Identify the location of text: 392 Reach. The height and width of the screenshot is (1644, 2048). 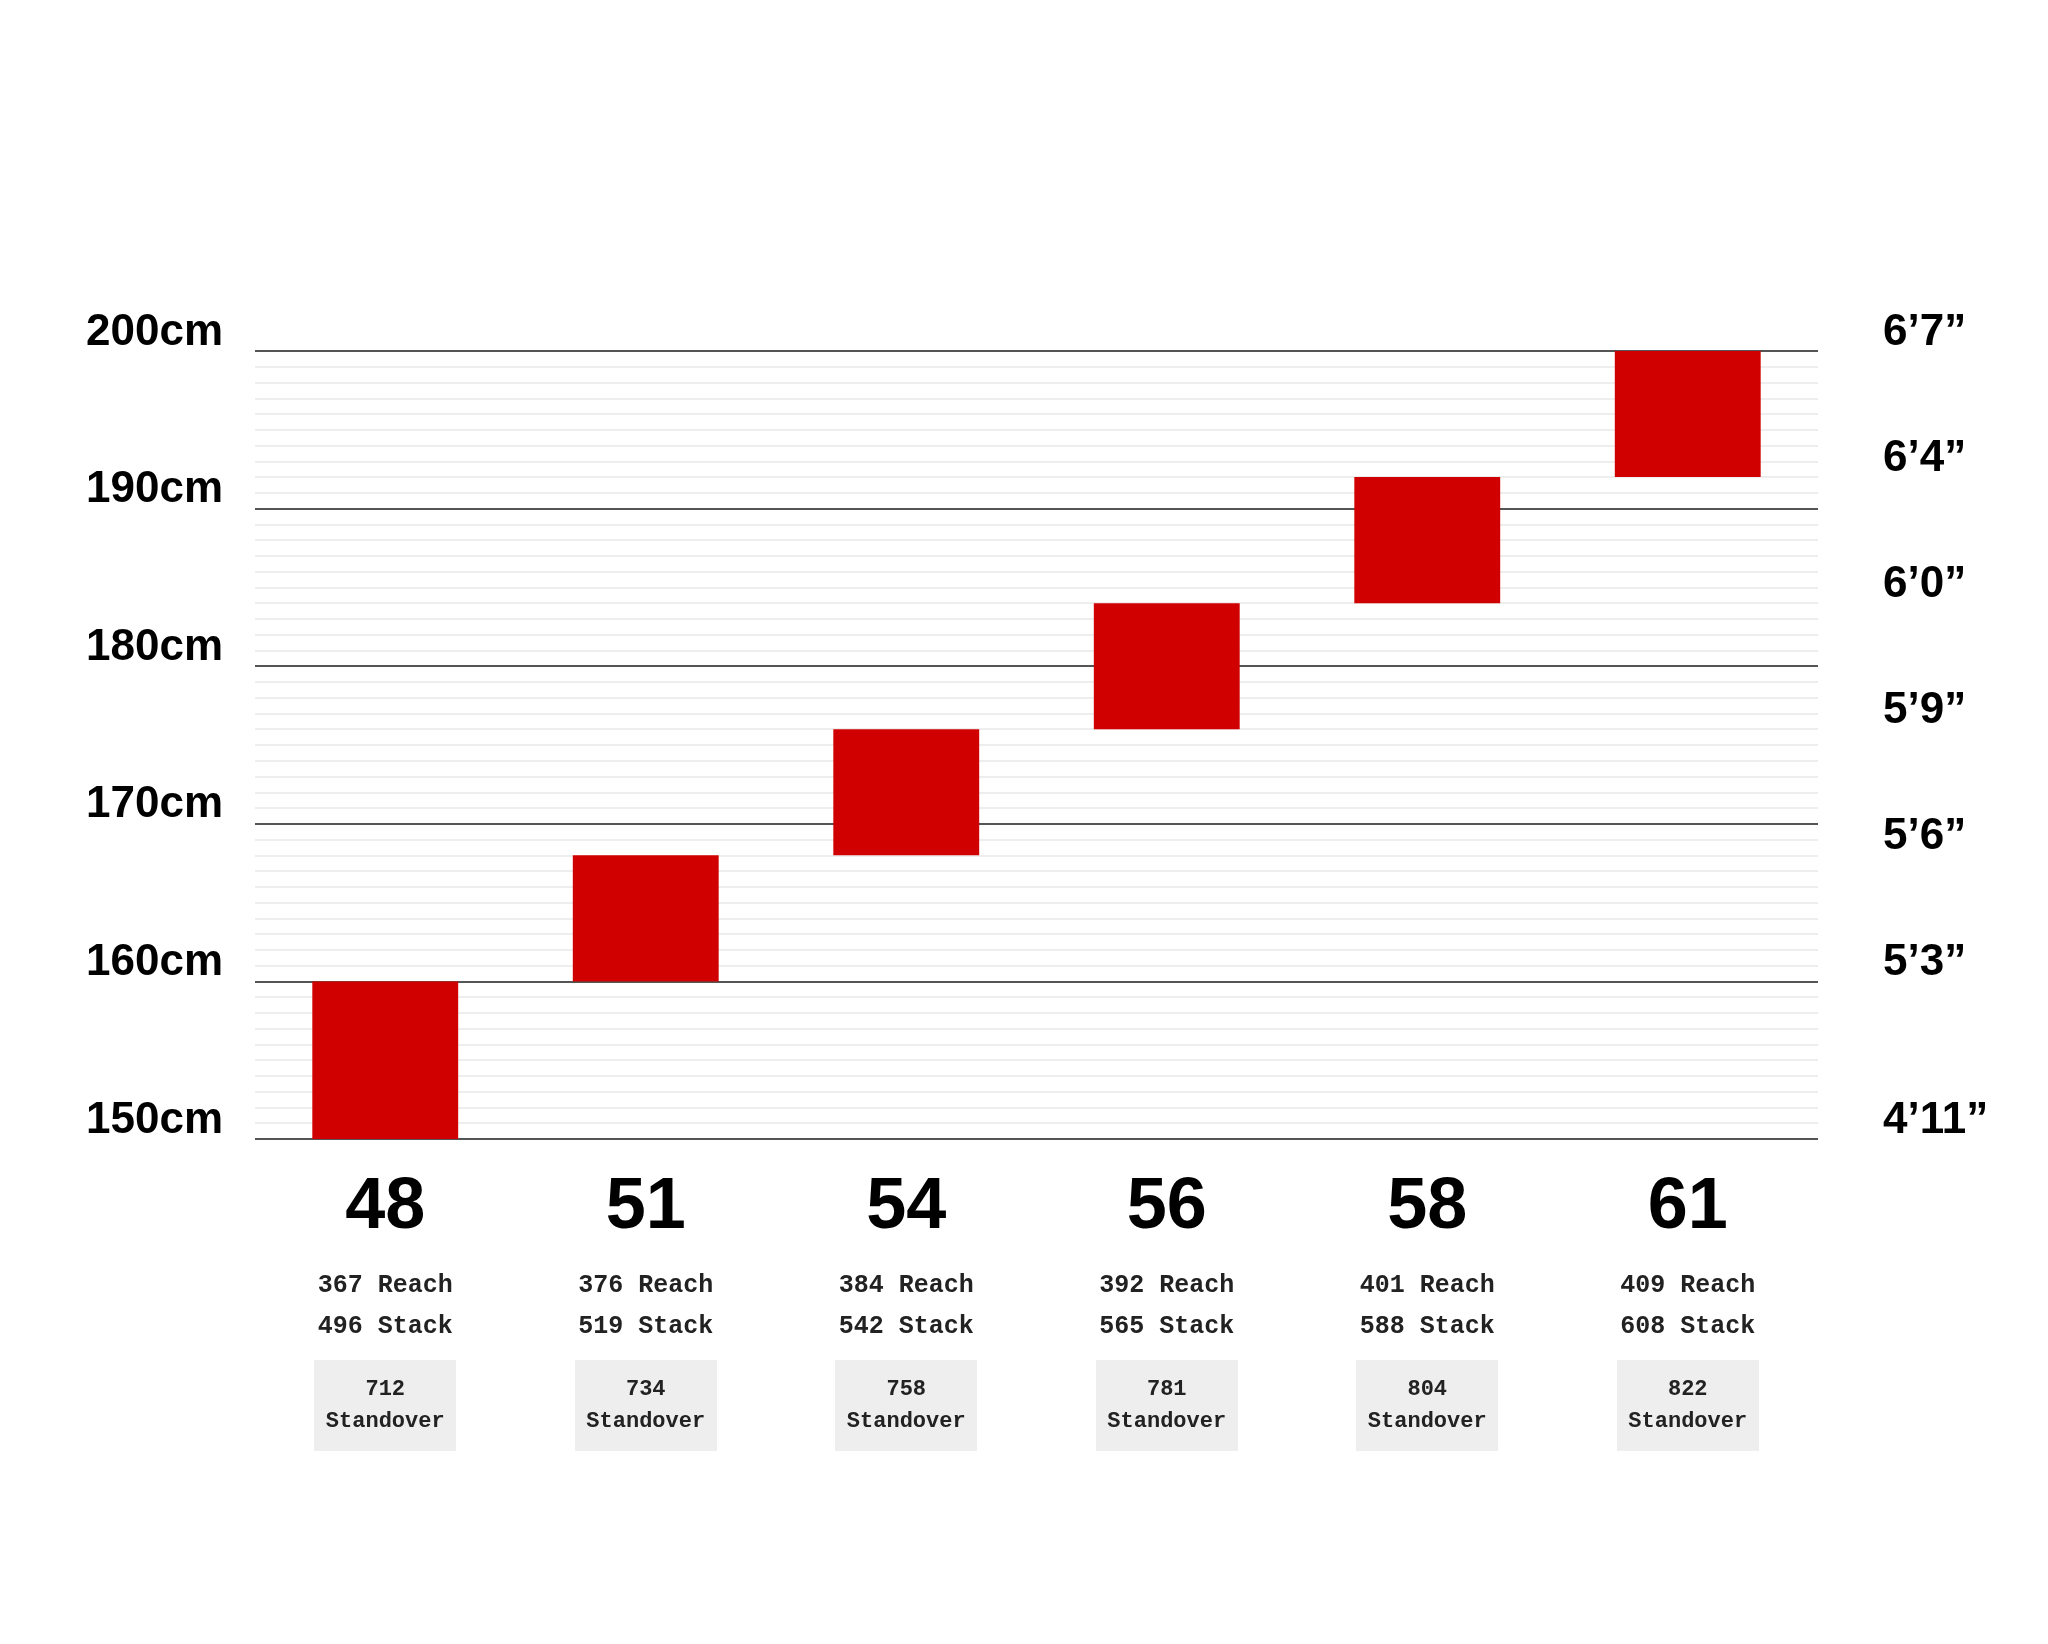
(1167, 1286).